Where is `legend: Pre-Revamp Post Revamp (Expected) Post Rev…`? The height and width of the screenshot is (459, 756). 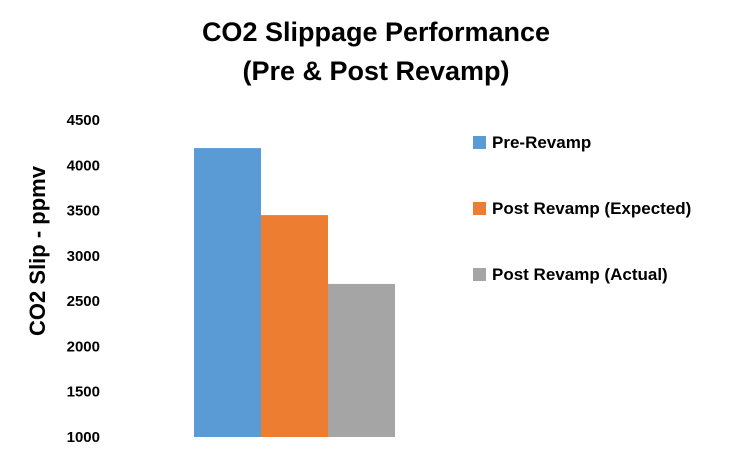
legend: Pre-Revamp Post Revamp (Expected) Post Rev… is located at coordinates (582, 208).